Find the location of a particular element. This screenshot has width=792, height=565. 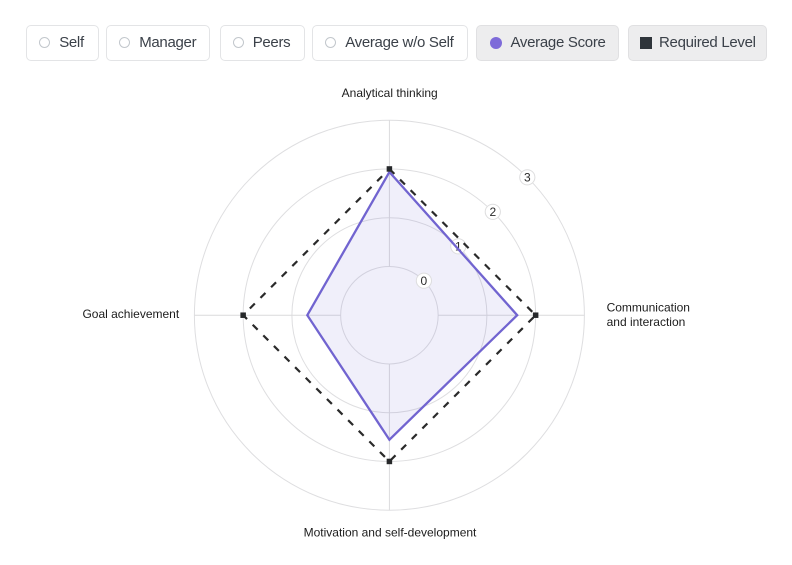

svg-text: 1 is located at coordinates (458, 247).